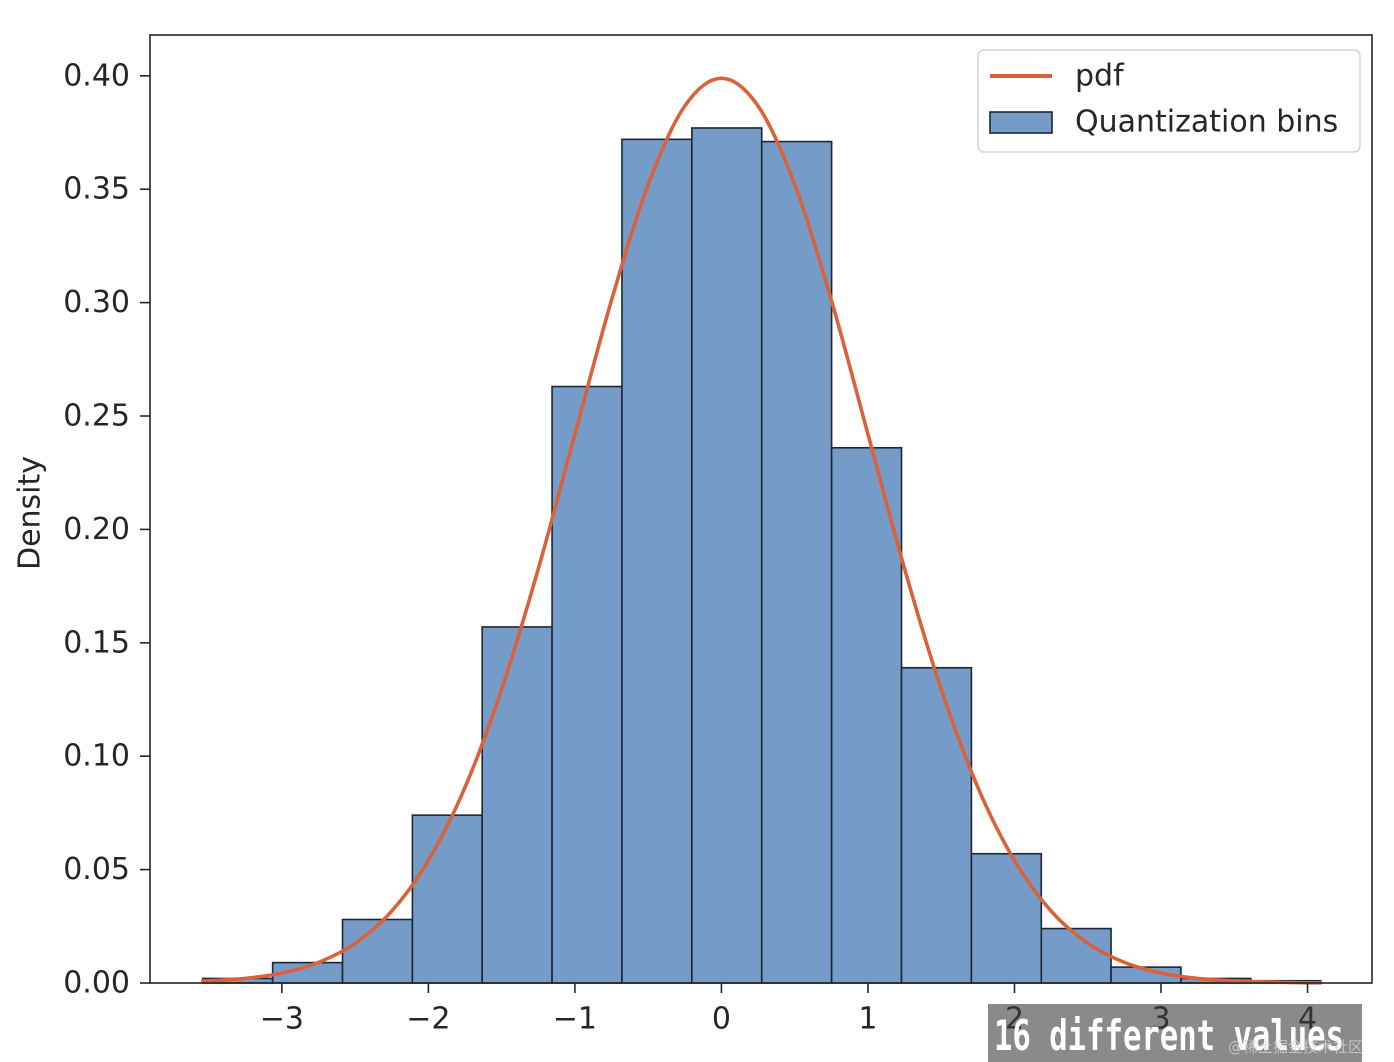 This screenshot has height=1062, width=1394. What do you see at coordinates (428, 1019) in the screenshot?
I see `x-tick-label: −2` at bounding box center [428, 1019].